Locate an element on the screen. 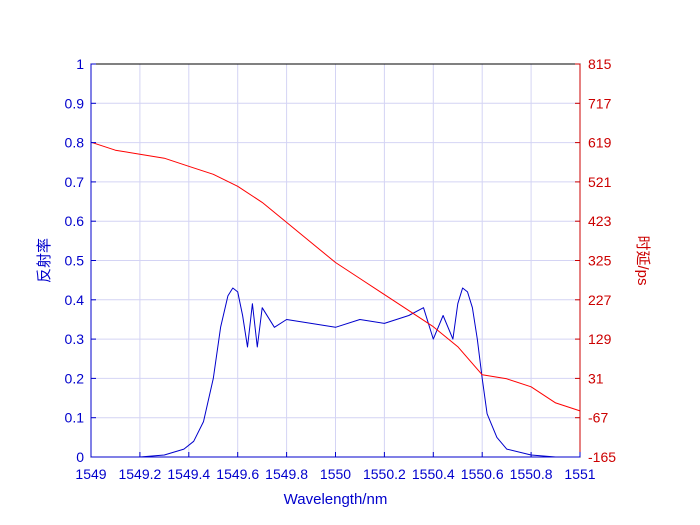 The image size is (700, 525). y-right-tick-label: 129 is located at coordinates (600, 339).